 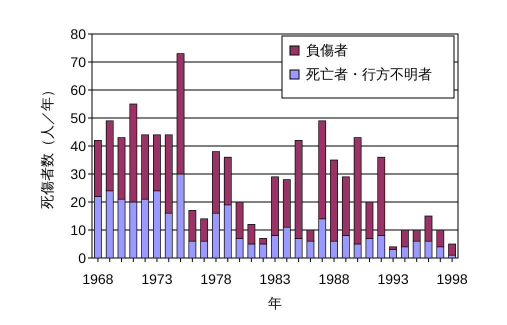 What do you see at coordinates (78, 62) in the screenshot?
I see `y-tick-label: 70` at bounding box center [78, 62].